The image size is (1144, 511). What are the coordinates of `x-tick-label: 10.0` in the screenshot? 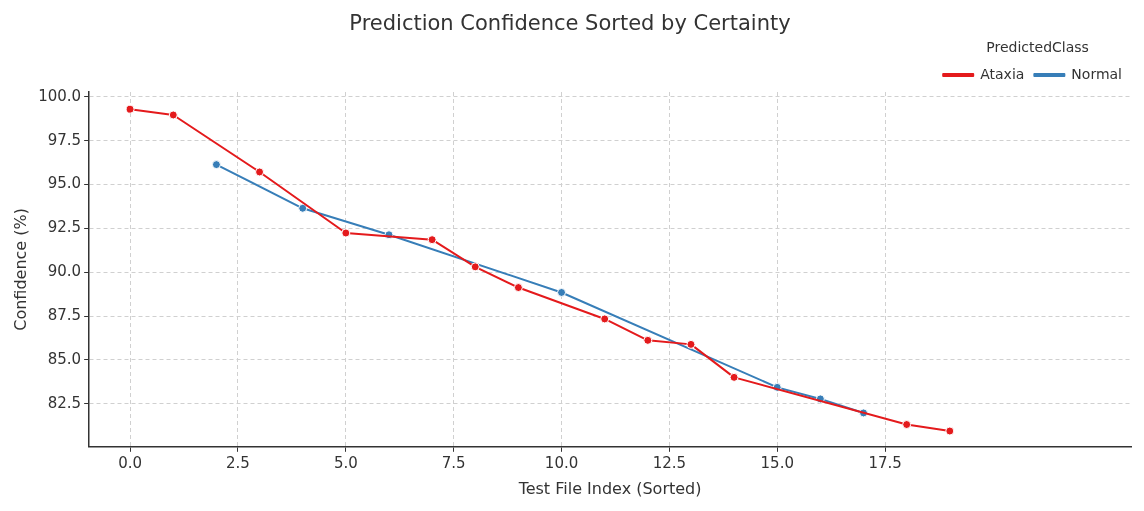 It's located at (561, 462).